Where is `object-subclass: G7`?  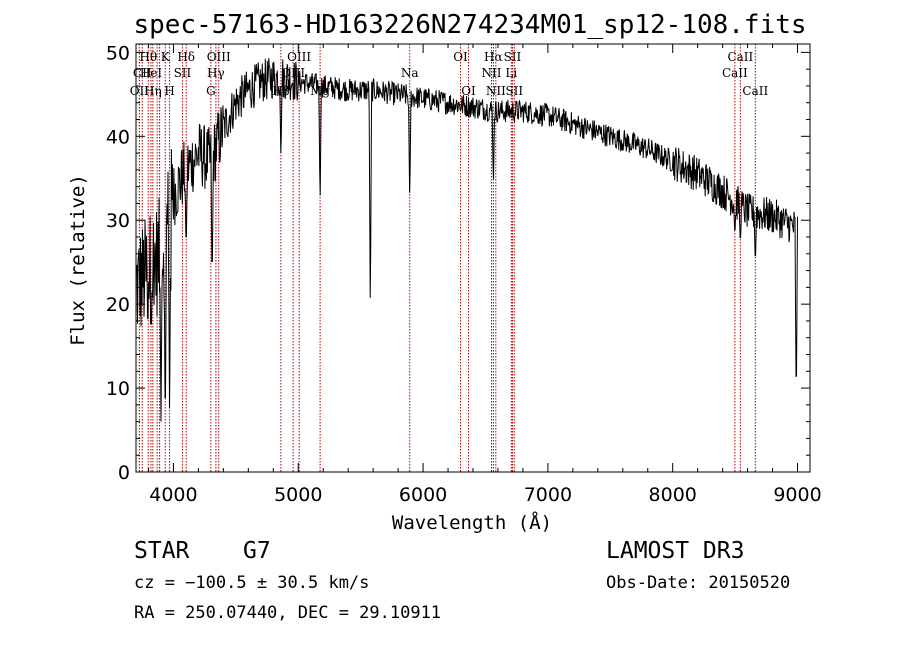
object-subclass: G7 is located at coordinates (257, 551).